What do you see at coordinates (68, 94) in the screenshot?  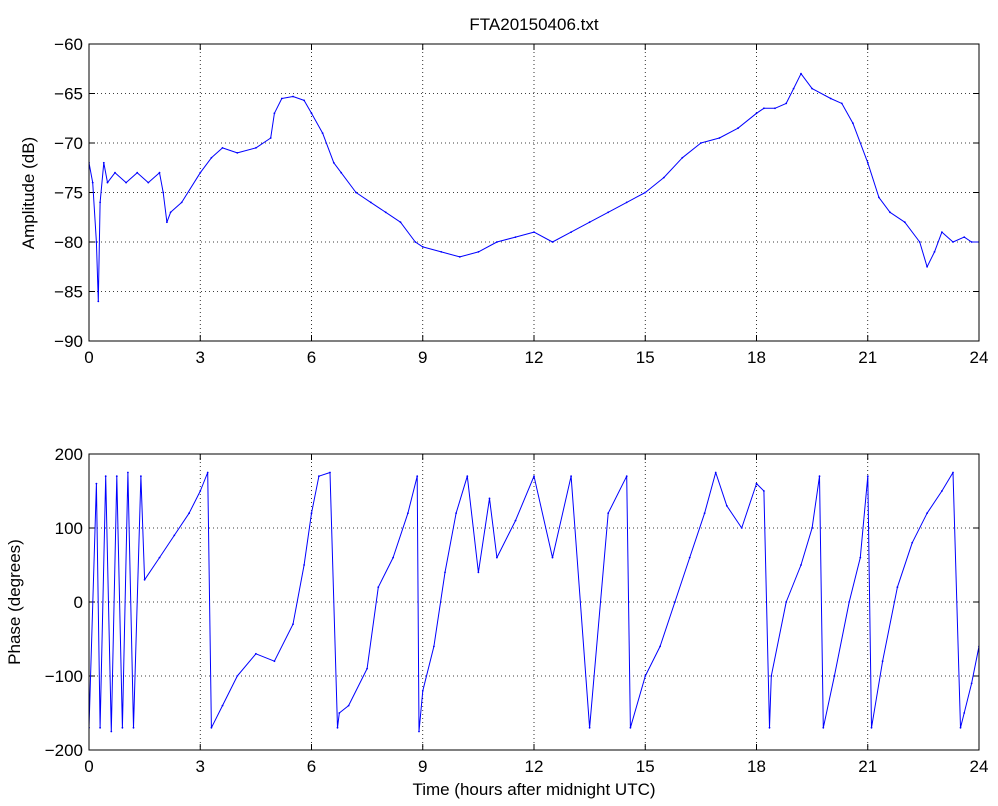 I see `y-tick-label: −65` at bounding box center [68, 94].